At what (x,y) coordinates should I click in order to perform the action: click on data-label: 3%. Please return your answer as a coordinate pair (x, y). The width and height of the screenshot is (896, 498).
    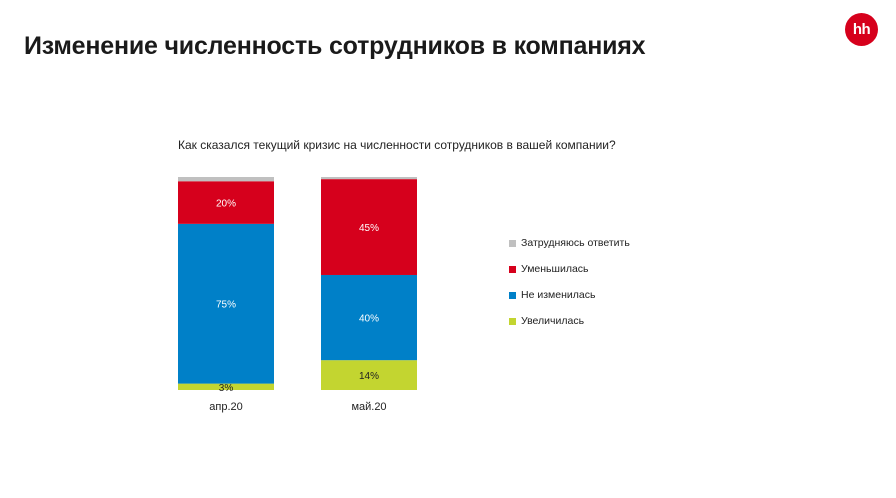
    Looking at the image, I should click on (226, 388).